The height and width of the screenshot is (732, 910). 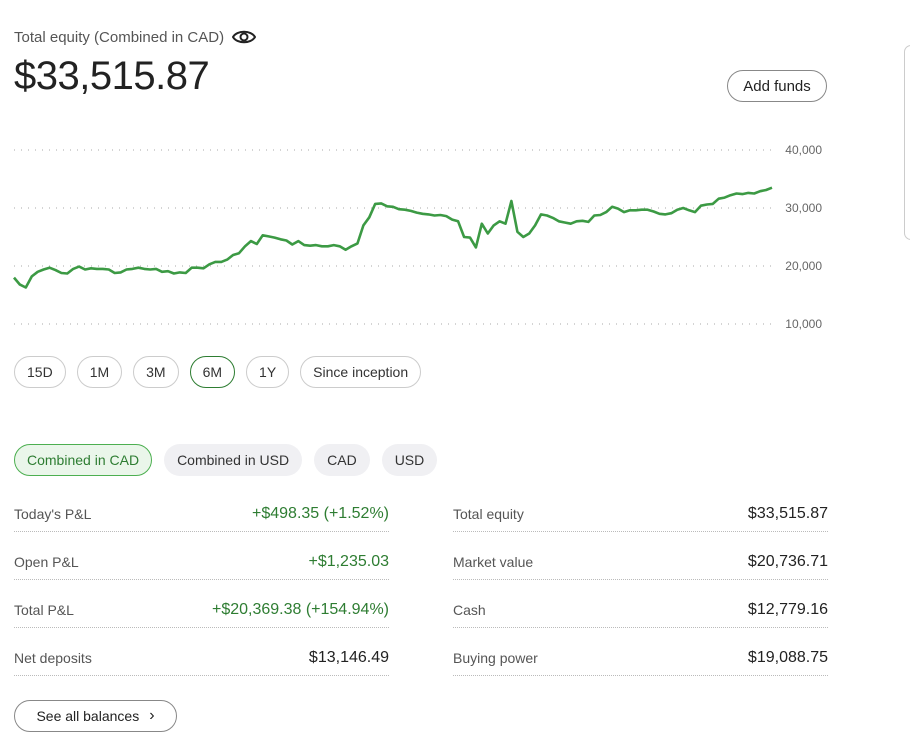 What do you see at coordinates (112, 76) in the screenshot?
I see `equity-value: $33,515.87` at bounding box center [112, 76].